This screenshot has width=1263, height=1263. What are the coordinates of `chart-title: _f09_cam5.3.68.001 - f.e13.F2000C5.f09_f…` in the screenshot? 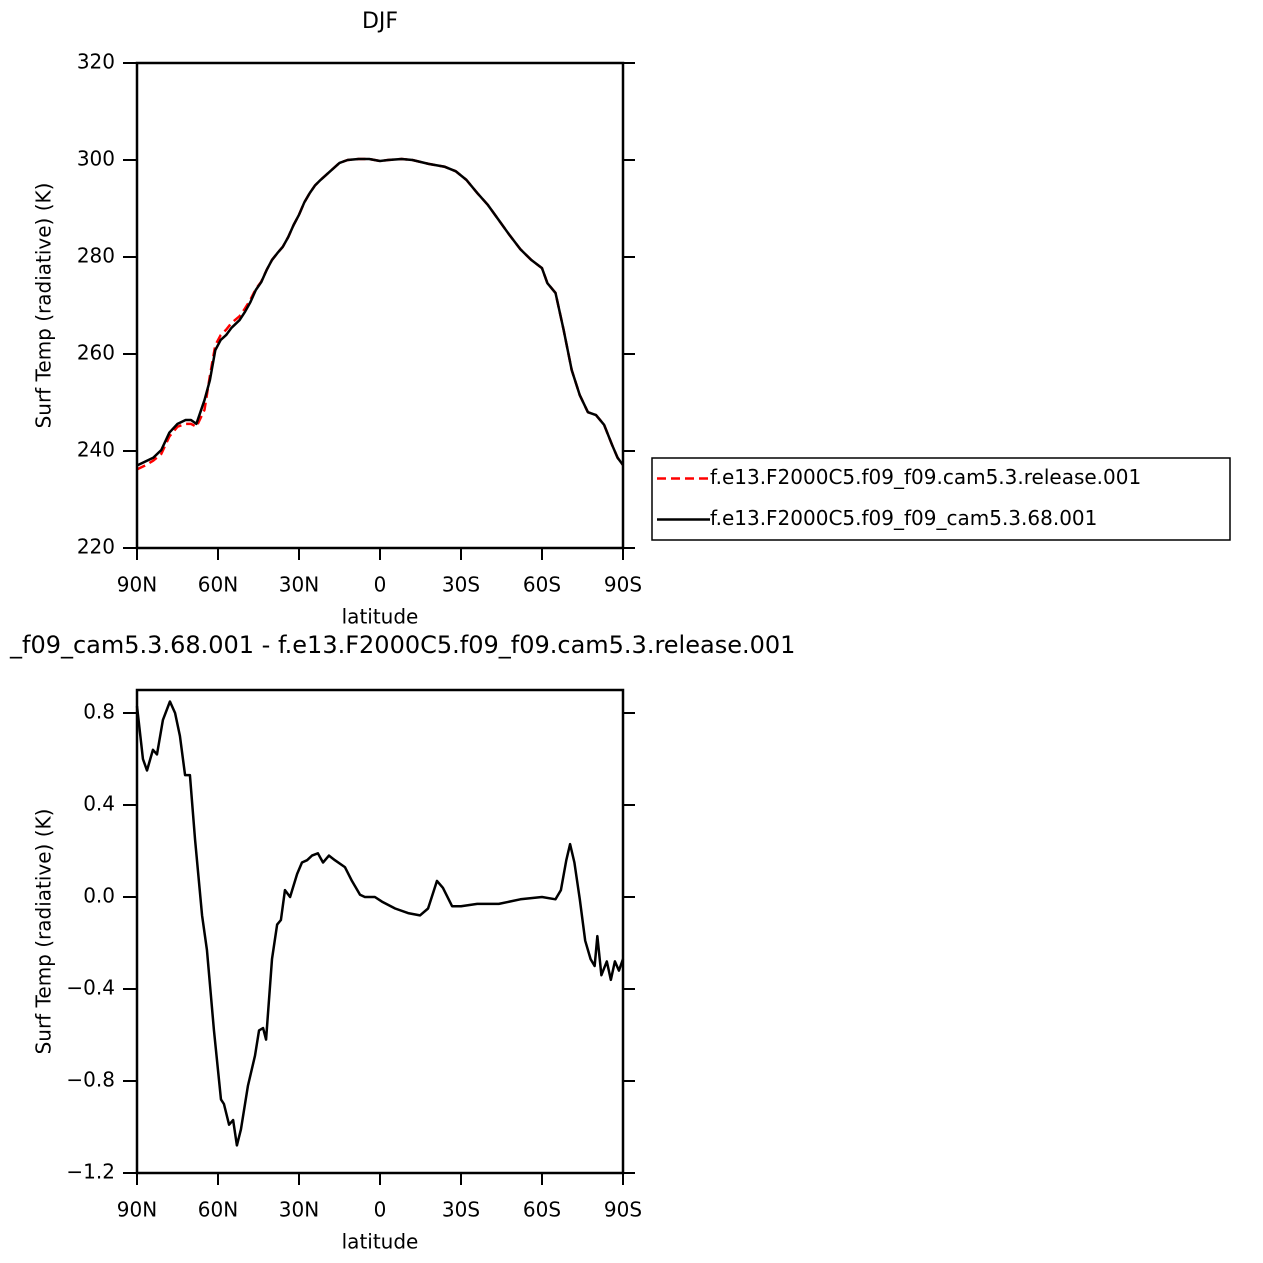 It's located at (402, 645).